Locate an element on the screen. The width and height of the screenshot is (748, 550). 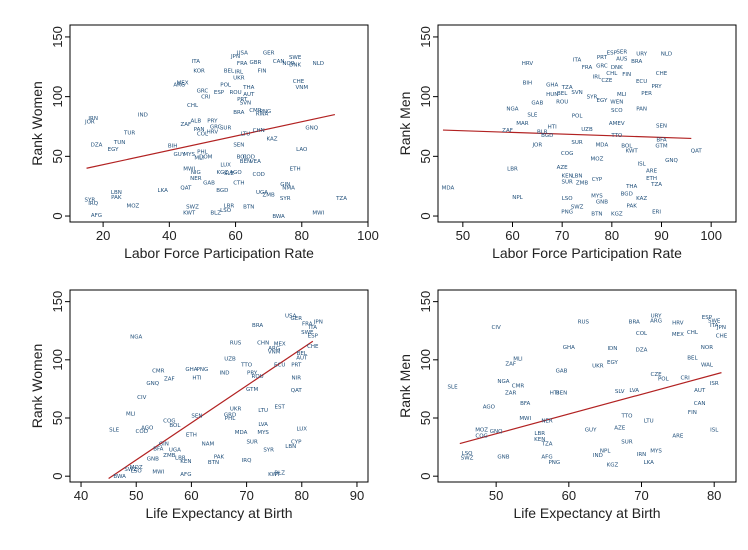
point-label: THA is located at coordinates (248, 88).